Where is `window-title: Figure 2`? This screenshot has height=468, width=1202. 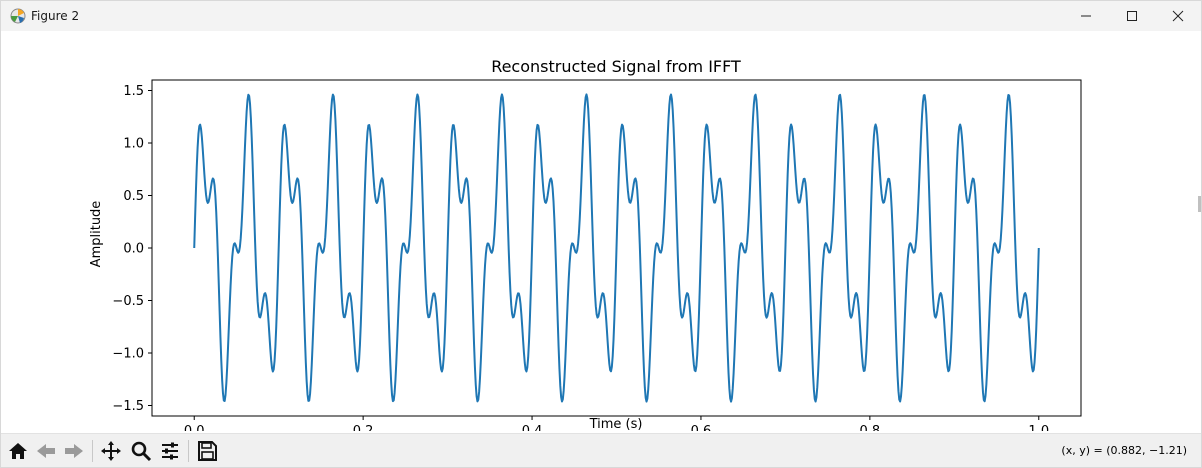
window-title: Figure 2 is located at coordinates (55, 16).